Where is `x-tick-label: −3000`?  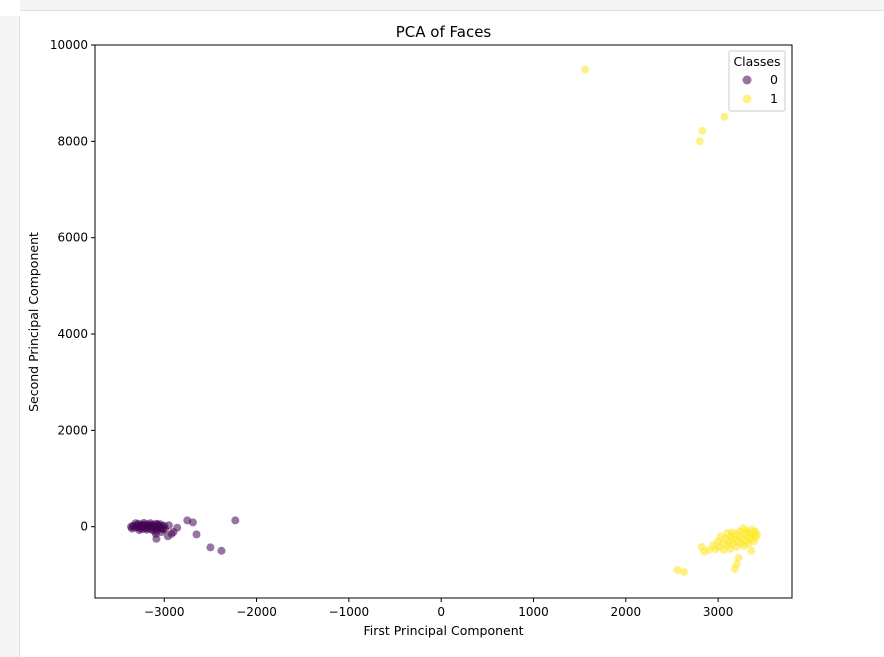
x-tick-label: −3000 is located at coordinates (164, 612).